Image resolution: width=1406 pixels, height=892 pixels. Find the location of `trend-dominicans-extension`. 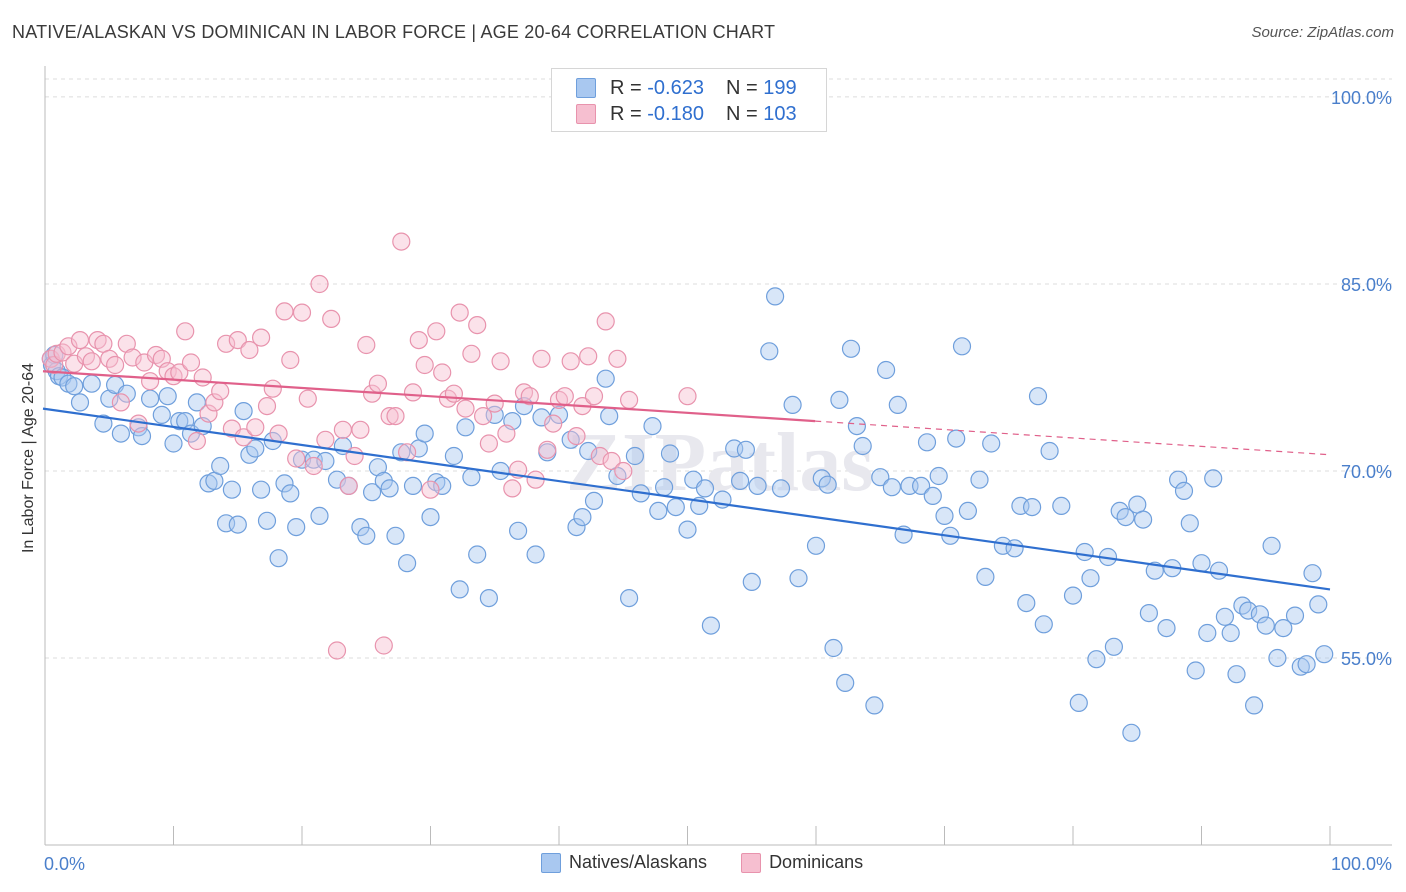

trend-dominicans-extension is located at coordinates (1073, 438).